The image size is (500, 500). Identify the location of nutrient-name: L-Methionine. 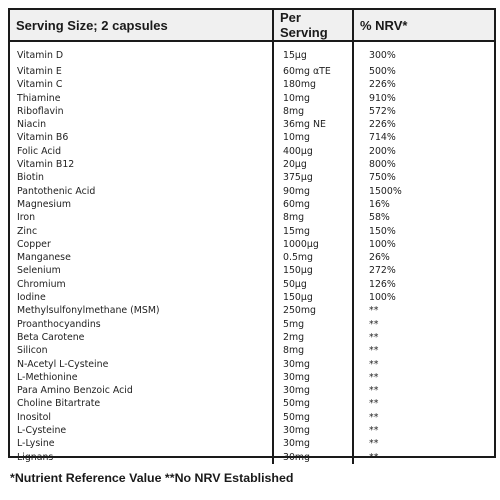
(47, 377).